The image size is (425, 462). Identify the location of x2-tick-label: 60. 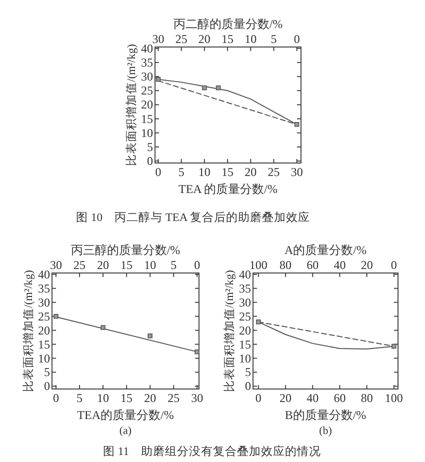
(312, 265).